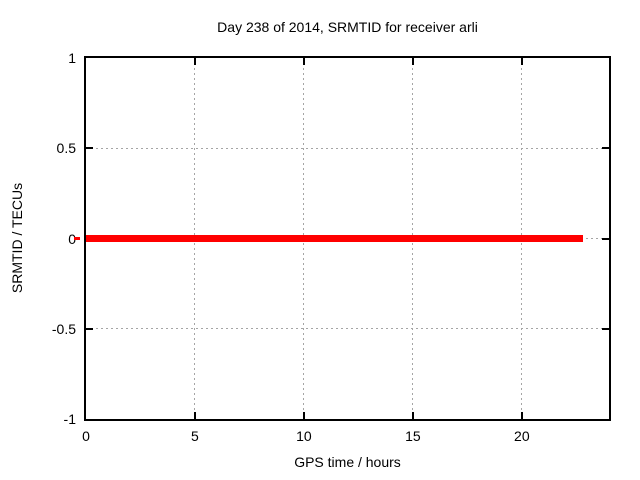  Describe the element at coordinates (334, 238) in the screenshot. I see `data-series-line` at that location.